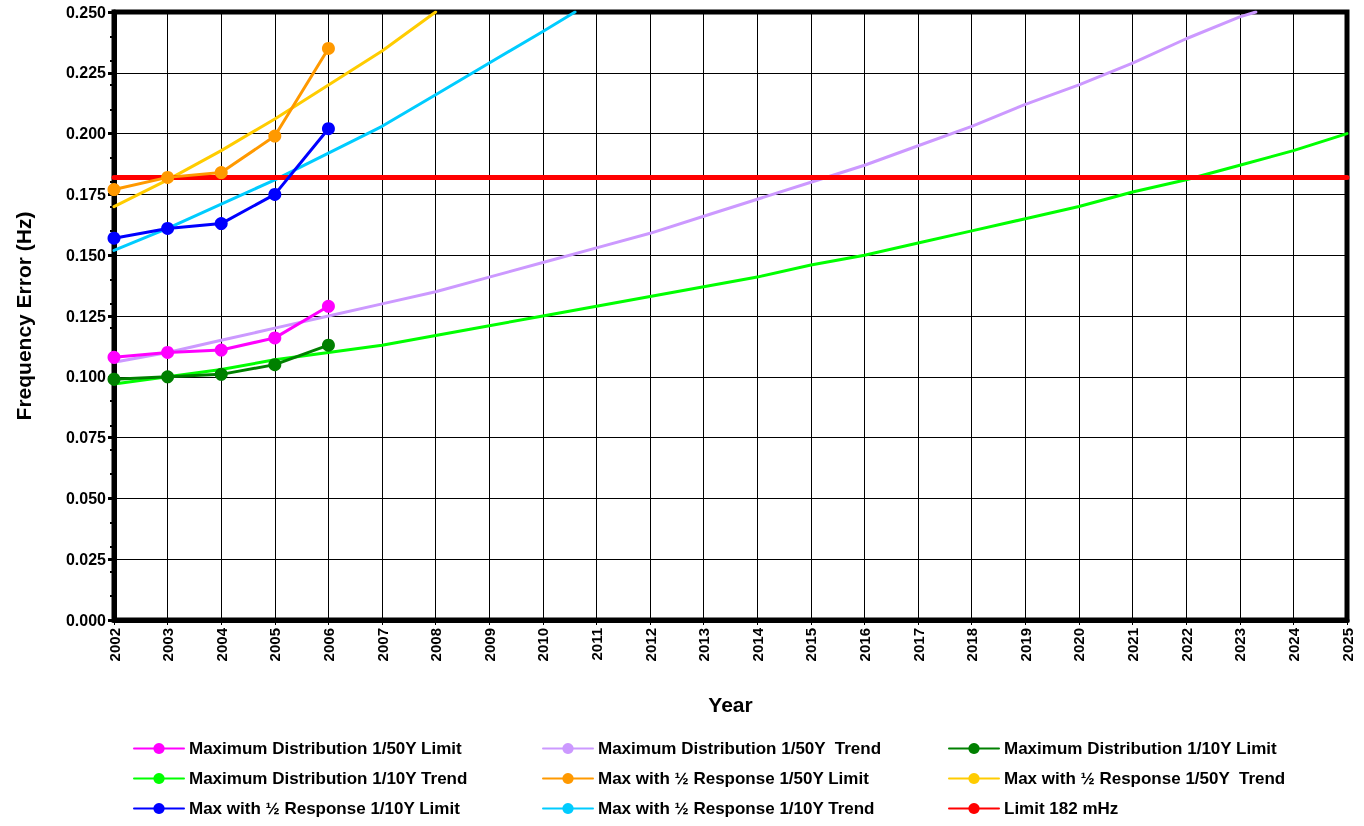  I want to click on y-axis-title: Frequency Error (Hz), so click(23, 316).